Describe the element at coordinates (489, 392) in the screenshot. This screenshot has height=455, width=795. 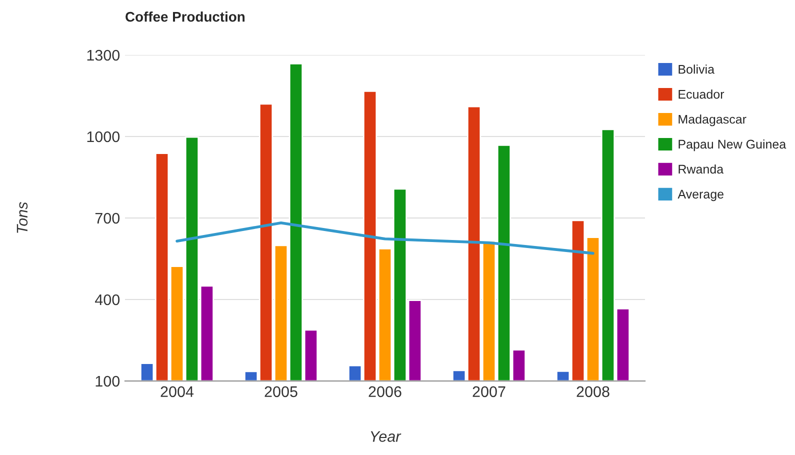
I see `x-tick-label: 2007` at that location.